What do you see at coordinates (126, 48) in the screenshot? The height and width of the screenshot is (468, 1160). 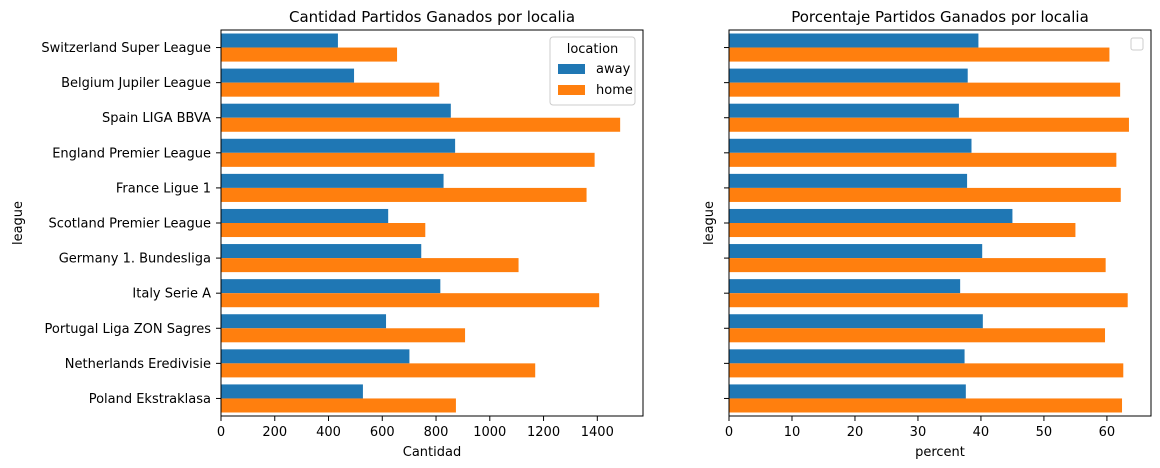 I see `y-tick-label: Switzerland Super League` at bounding box center [126, 48].